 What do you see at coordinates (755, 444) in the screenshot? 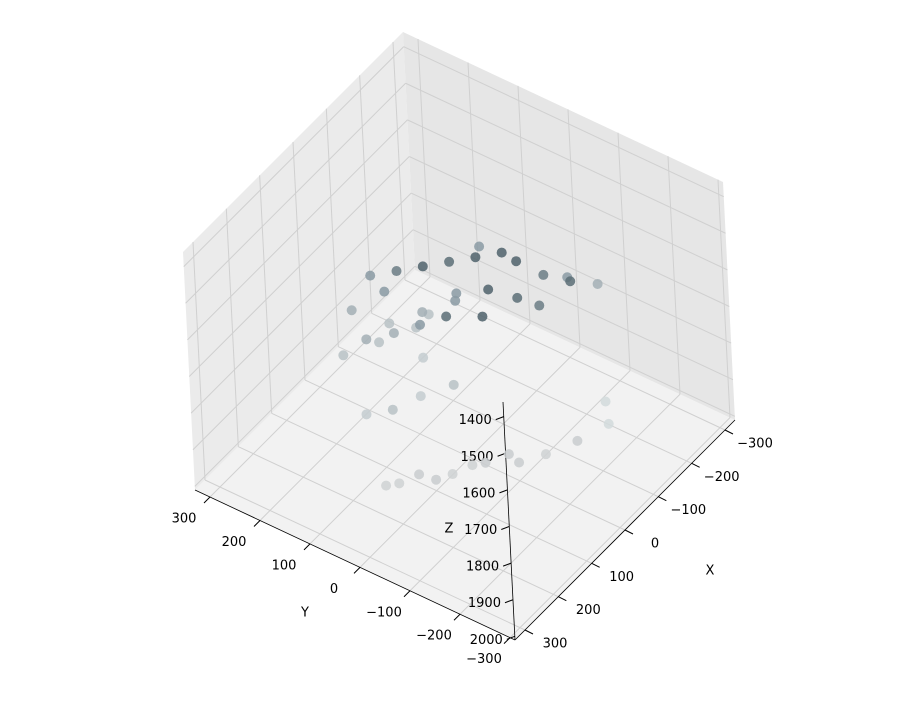
I see `x-tick-label: −300` at bounding box center [755, 444].